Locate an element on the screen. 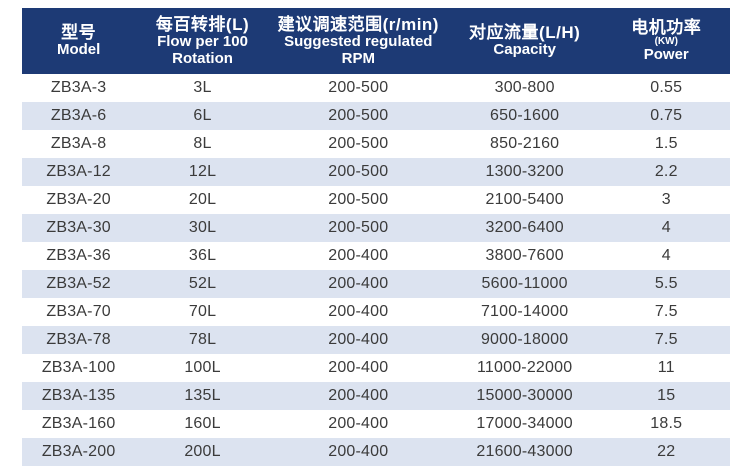  table-cell: 300-800 is located at coordinates (524, 87).